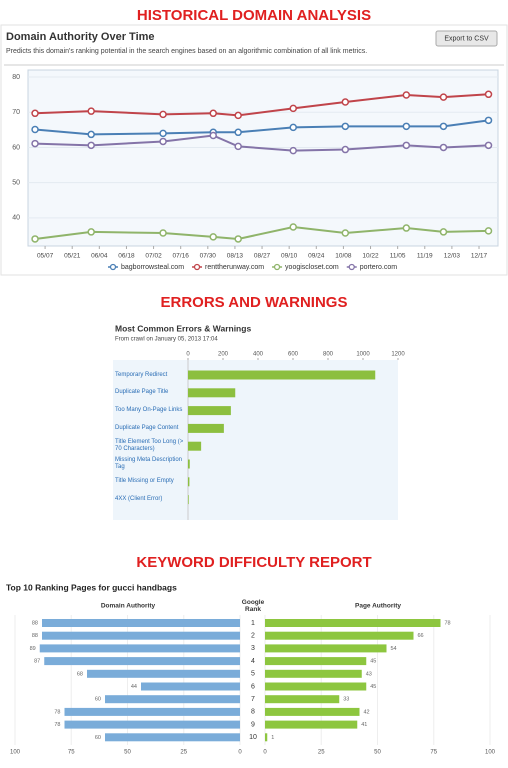 This screenshot has height=768, width=508. Describe the element at coordinates (208, 256) in the screenshot. I see `x-tick-label: 07/30` at that location.